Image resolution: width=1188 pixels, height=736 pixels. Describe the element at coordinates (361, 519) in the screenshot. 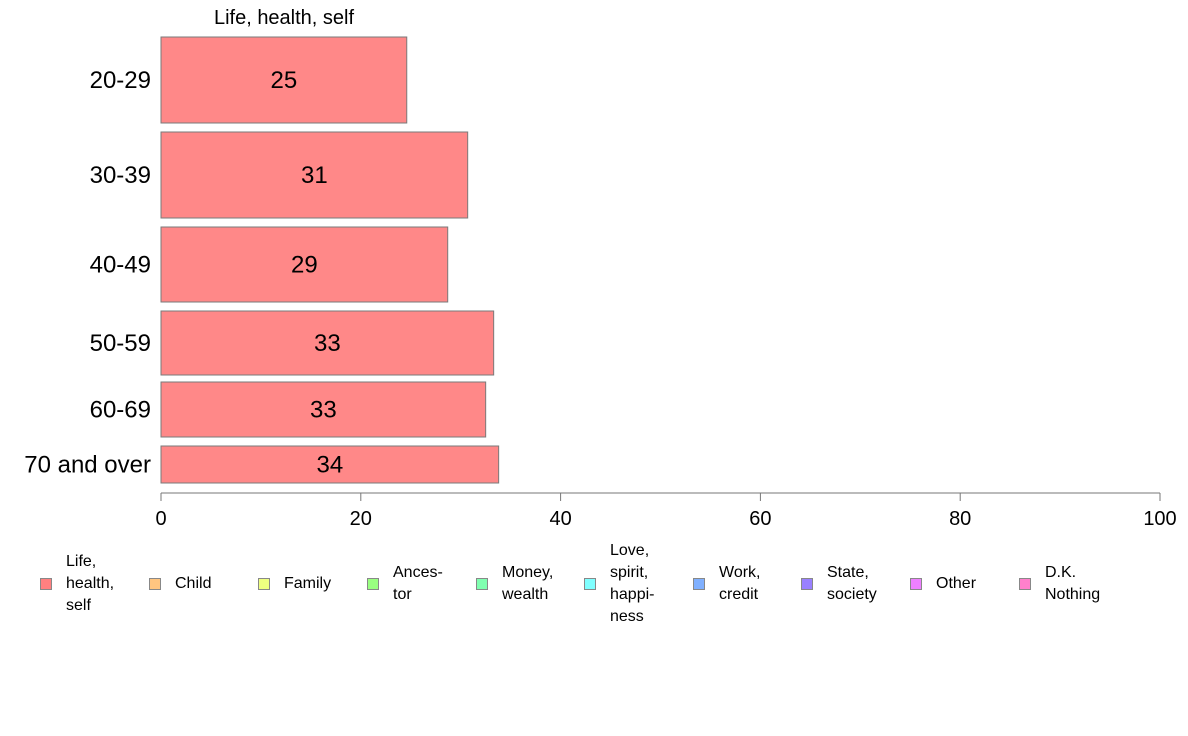

I see `x-tick-label: 20` at that location.